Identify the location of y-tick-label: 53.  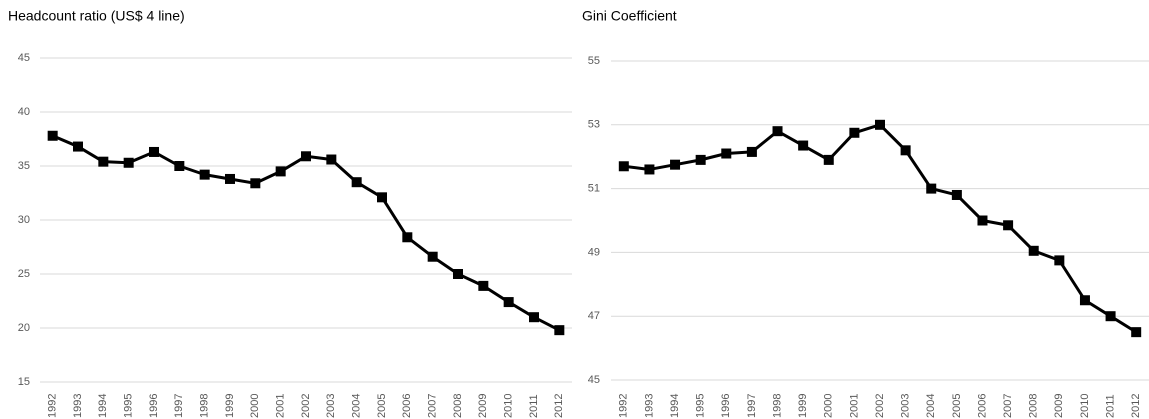
(594, 125).